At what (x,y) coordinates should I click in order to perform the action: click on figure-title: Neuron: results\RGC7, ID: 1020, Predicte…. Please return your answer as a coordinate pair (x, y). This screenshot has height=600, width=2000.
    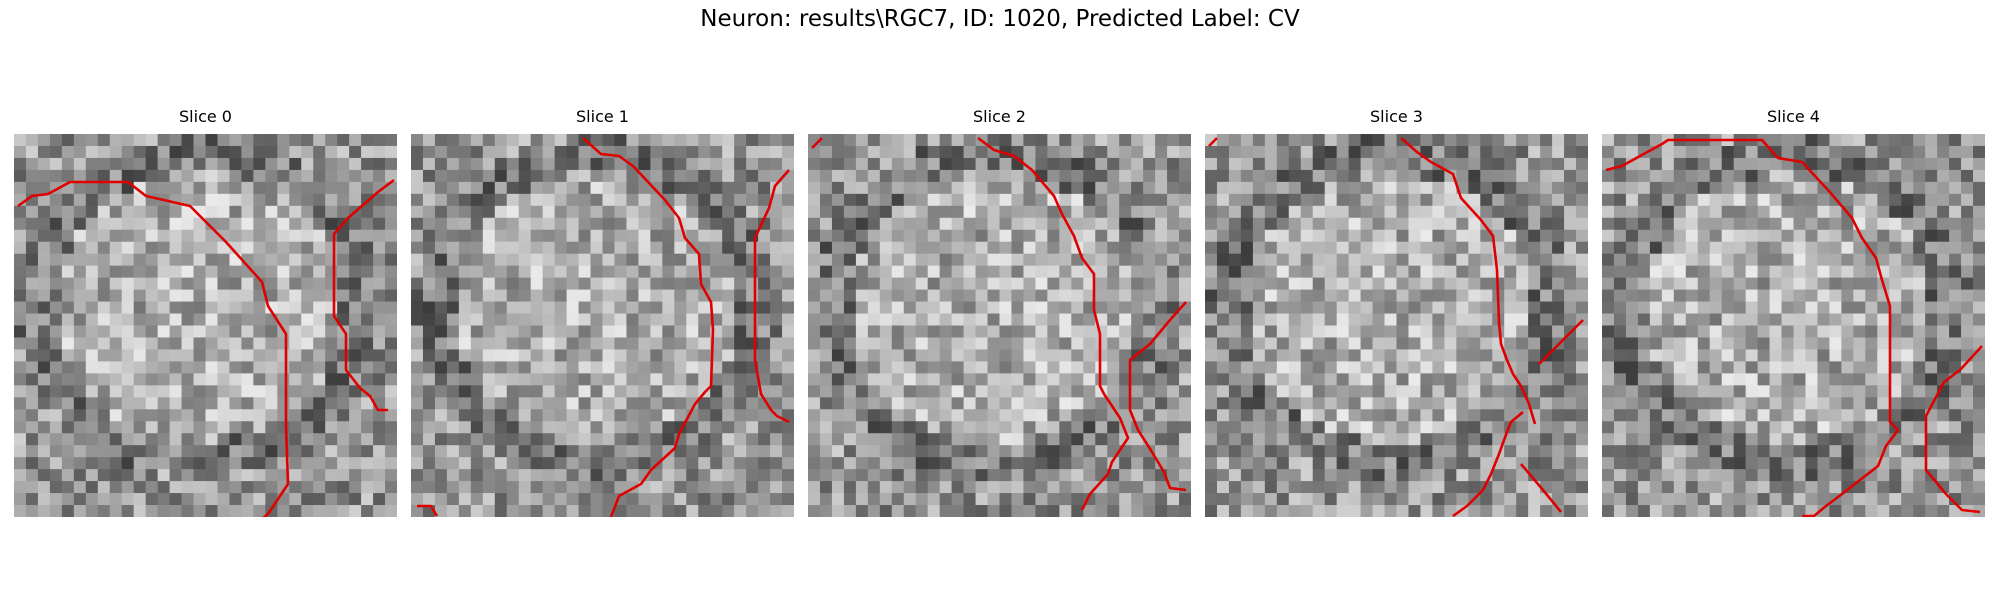
    Looking at the image, I should click on (1000, 19).